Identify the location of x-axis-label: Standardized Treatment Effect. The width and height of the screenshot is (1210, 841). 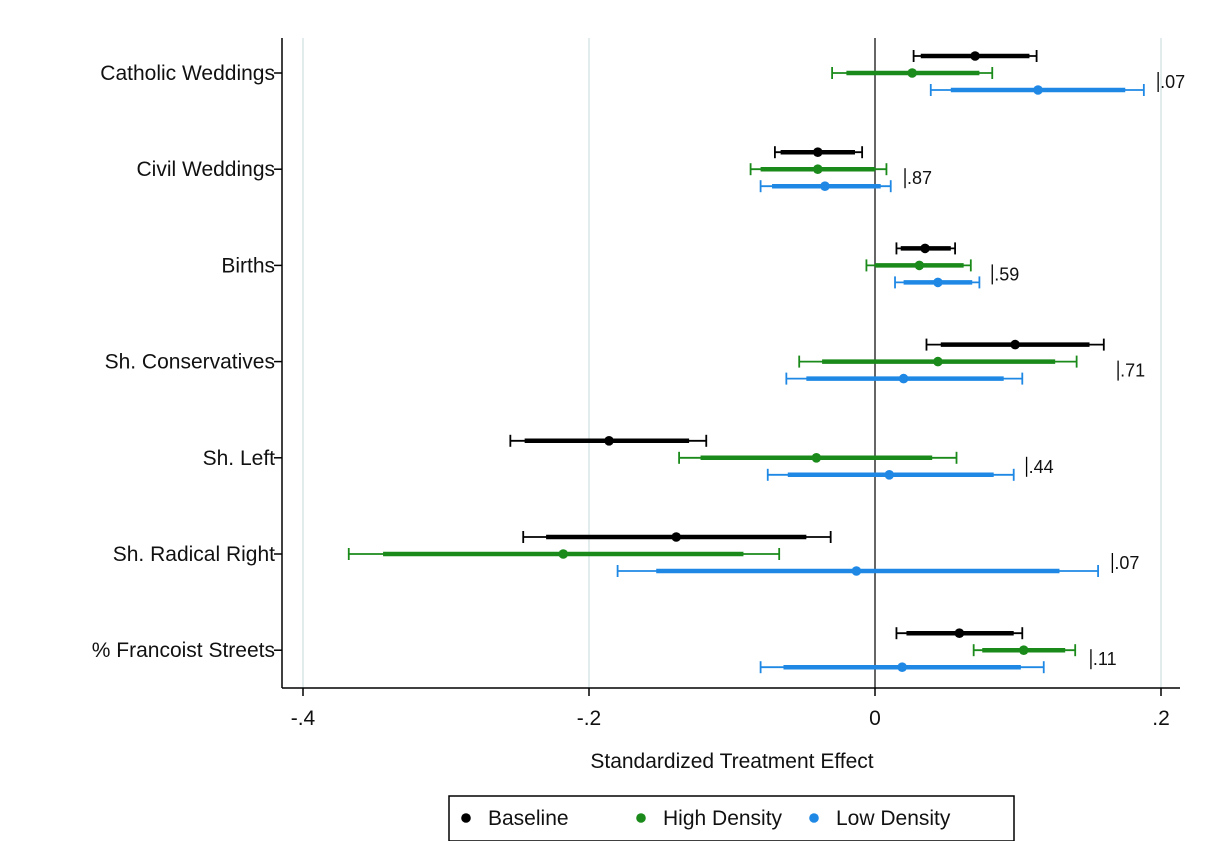
(731, 761).